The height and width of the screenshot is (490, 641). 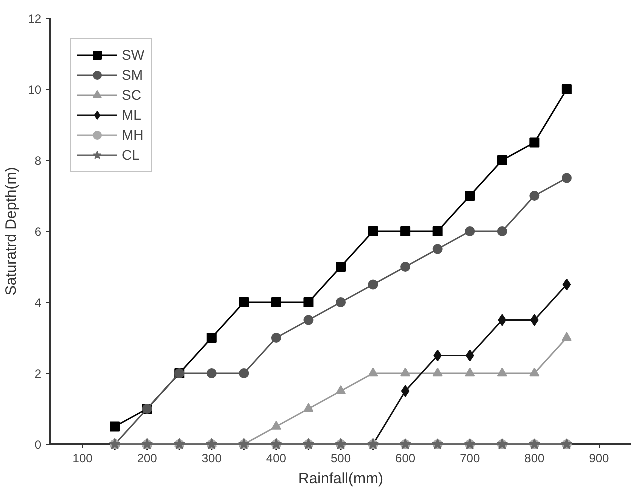 I want to click on legend-label: ML, so click(x=132, y=115).